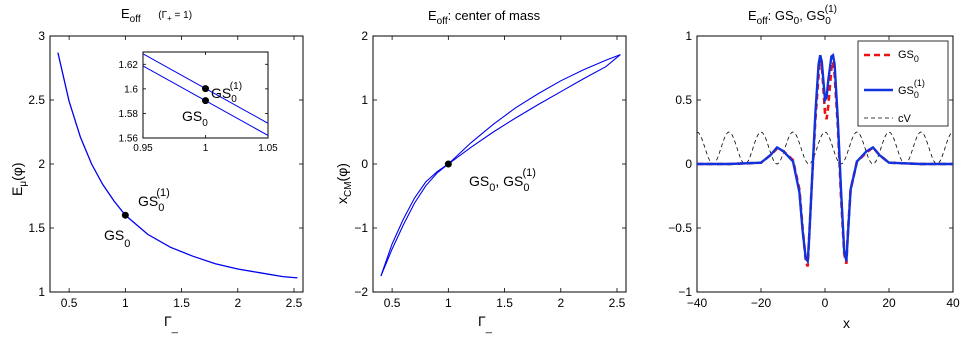 Image resolution: width=973 pixels, height=337 pixels. I want to click on cm-ytick-label: 0, so click(364, 164).